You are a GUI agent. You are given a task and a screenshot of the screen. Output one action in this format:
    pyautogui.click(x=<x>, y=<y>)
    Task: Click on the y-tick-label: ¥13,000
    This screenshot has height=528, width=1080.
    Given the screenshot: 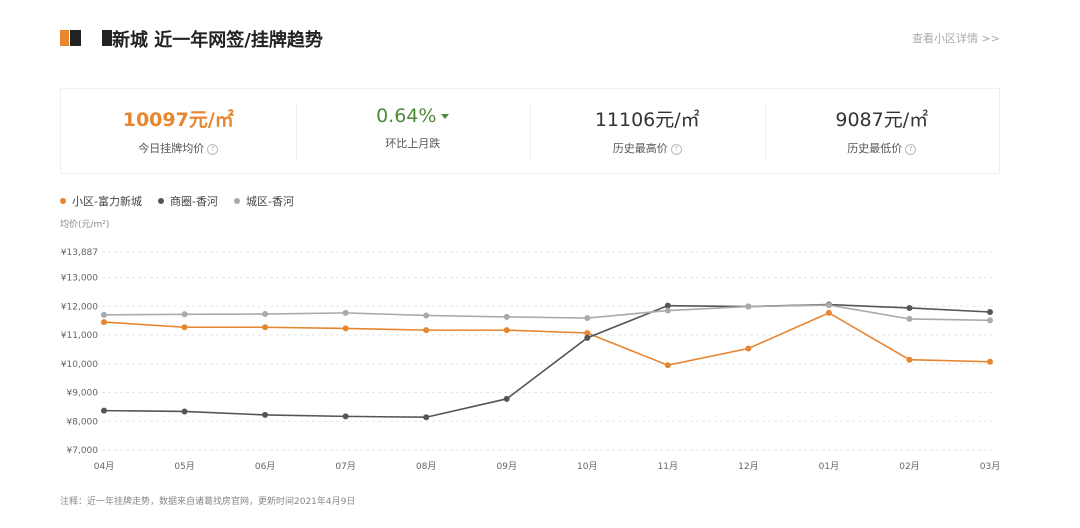 What is the action you would take?
    pyautogui.click(x=79, y=279)
    